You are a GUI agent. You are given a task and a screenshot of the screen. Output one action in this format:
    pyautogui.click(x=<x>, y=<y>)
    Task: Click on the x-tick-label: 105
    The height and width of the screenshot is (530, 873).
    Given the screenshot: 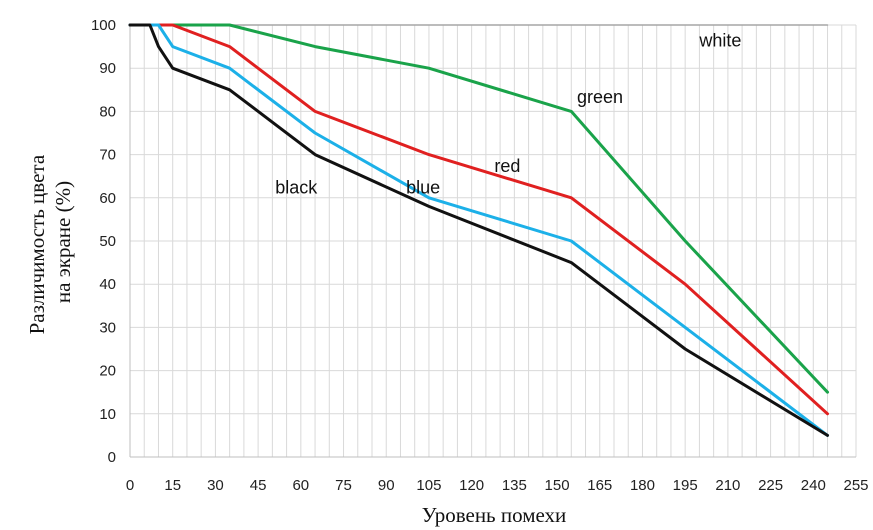 What is the action you would take?
    pyautogui.click(x=428, y=485)
    